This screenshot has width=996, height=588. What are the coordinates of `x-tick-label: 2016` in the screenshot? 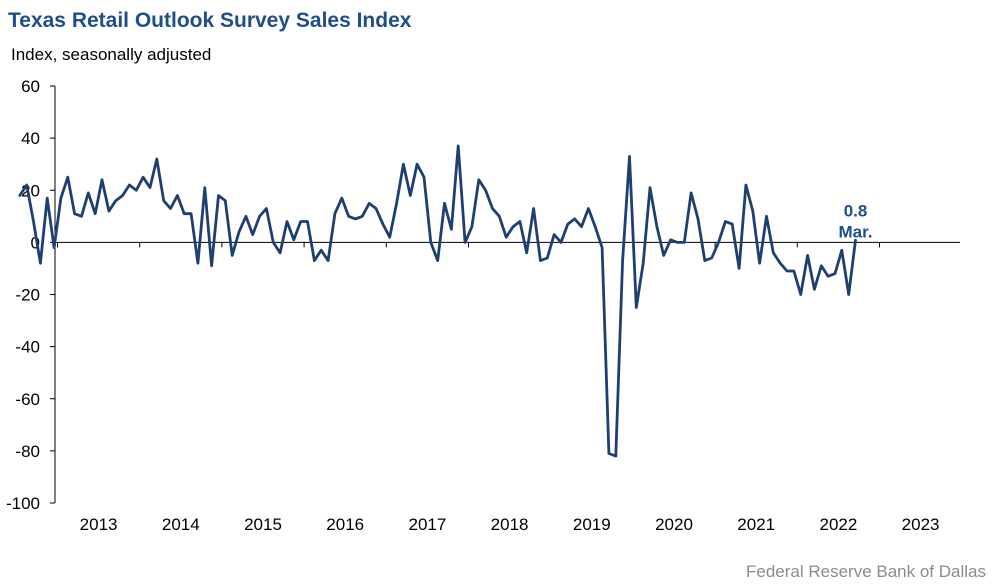 It's located at (345, 524).